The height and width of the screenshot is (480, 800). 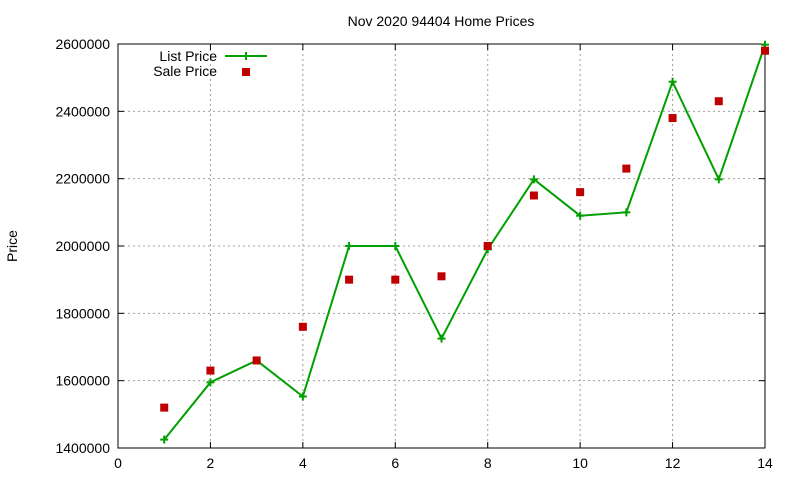 What do you see at coordinates (82, 448) in the screenshot?
I see `y-tick-label: 1400000` at bounding box center [82, 448].